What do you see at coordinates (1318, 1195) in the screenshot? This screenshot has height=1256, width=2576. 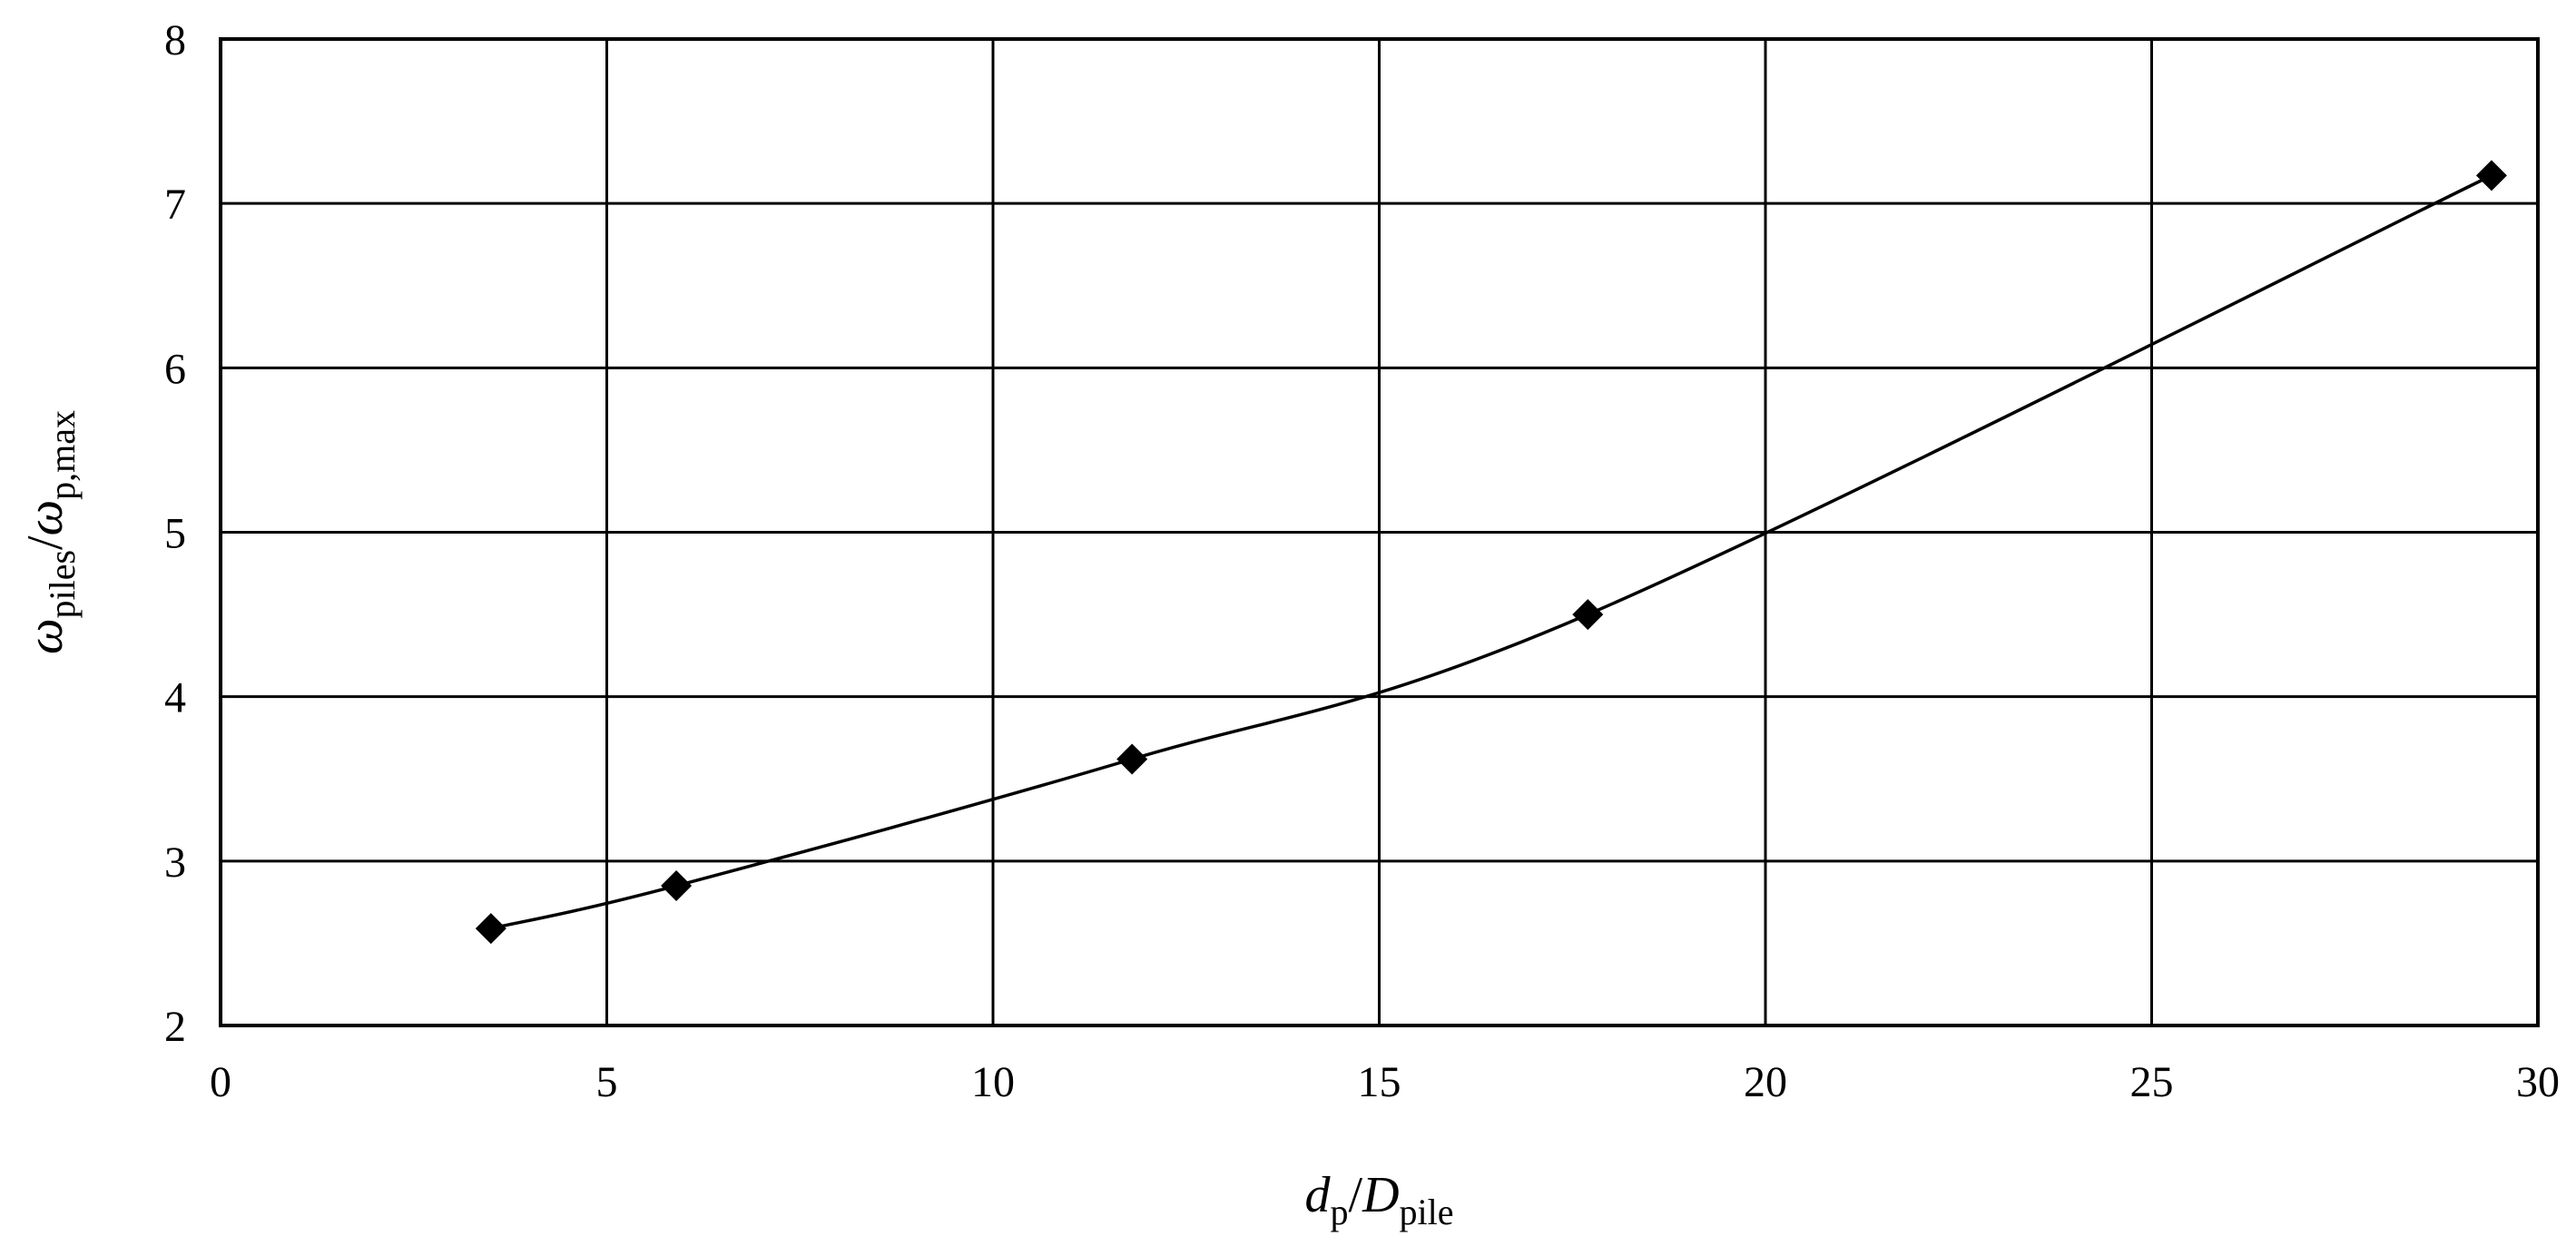 I see `x-axis-label-main: d` at bounding box center [1318, 1195].